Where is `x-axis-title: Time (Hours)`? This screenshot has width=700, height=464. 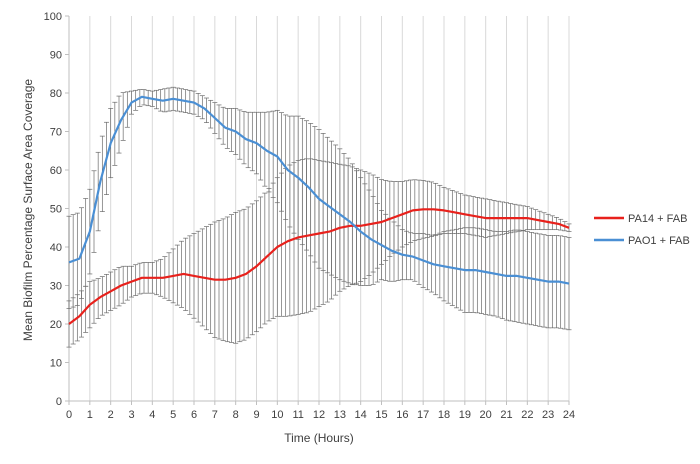 x-axis-title: Time (Hours) is located at coordinates (319, 438).